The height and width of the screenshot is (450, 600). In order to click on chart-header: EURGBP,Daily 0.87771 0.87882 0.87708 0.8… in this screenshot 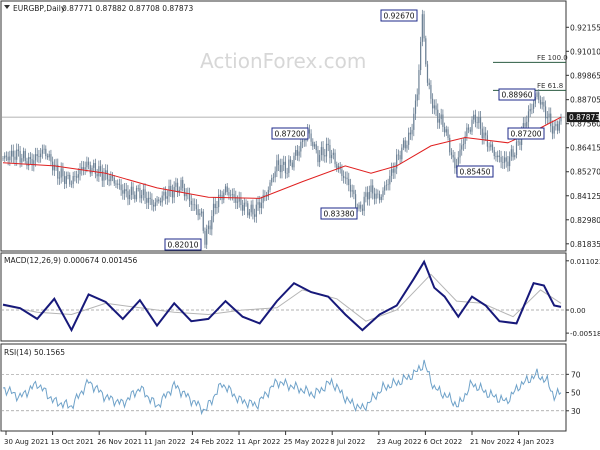, I will do `click(98, 8)`.